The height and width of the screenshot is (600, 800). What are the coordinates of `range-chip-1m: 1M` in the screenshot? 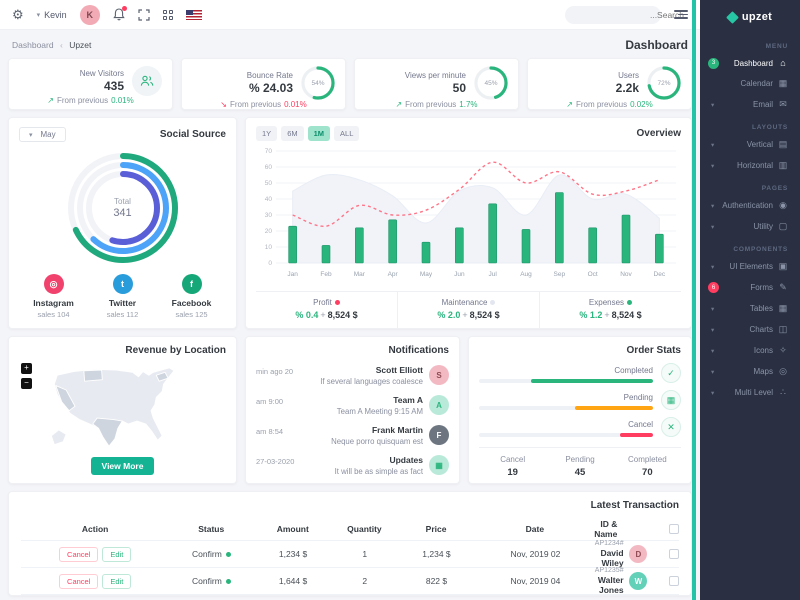 It's located at (319, 133).